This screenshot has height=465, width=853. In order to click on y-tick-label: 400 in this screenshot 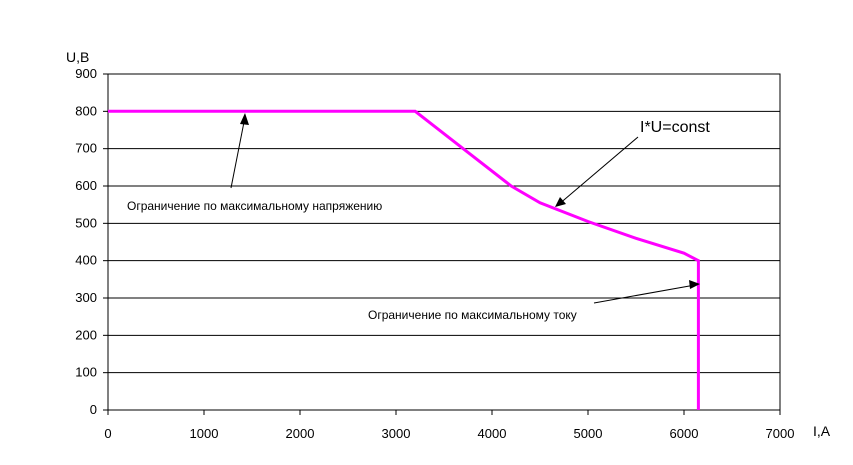, I will do `click(86, 260)`.